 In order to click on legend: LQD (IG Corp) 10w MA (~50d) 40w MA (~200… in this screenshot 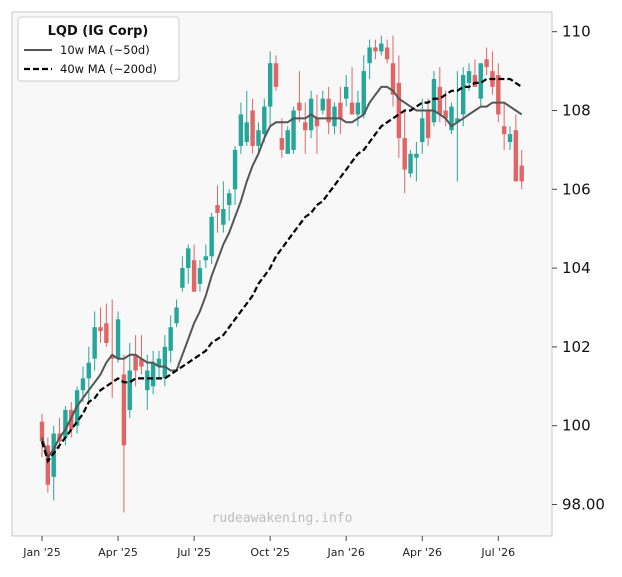, I will do `click(98, 49)`.